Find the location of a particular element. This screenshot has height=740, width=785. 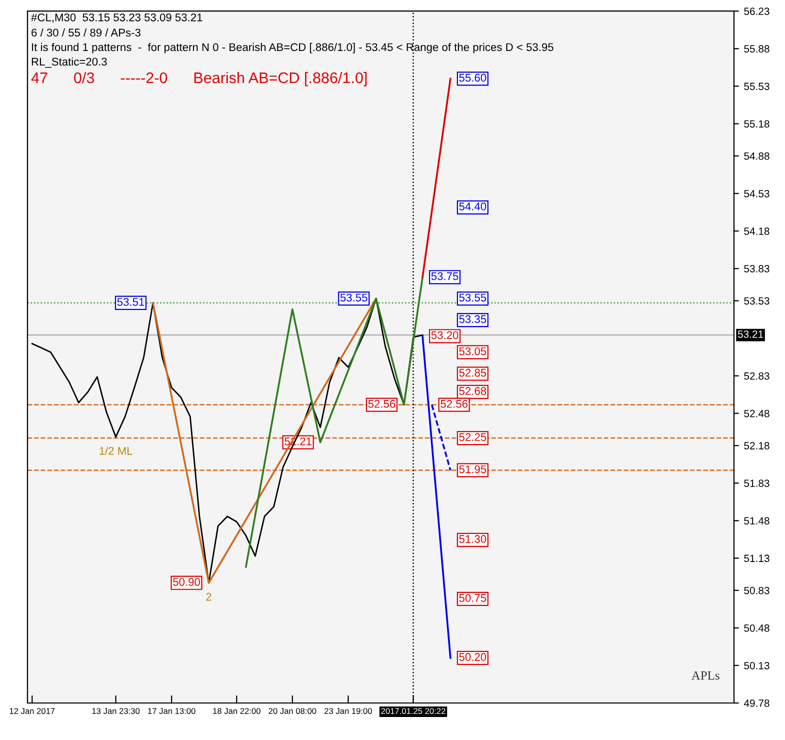

y-tick-label: 51.13 is located at coordinates (757, 558).